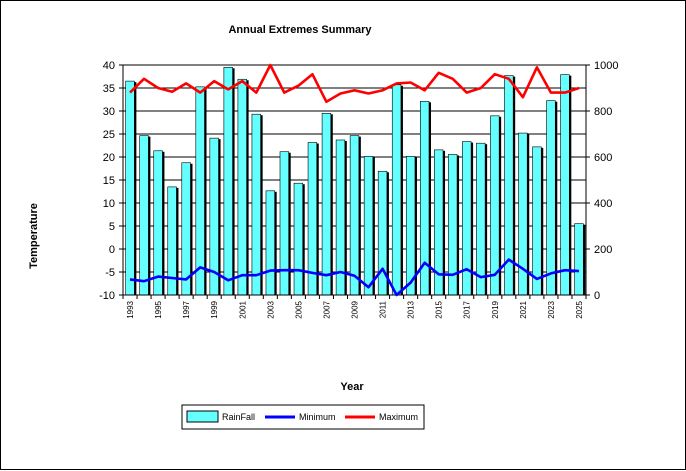  Describe the element at coordinates (383, 309) in the screenshot. I see `x-tick-label: 2011` at that location.